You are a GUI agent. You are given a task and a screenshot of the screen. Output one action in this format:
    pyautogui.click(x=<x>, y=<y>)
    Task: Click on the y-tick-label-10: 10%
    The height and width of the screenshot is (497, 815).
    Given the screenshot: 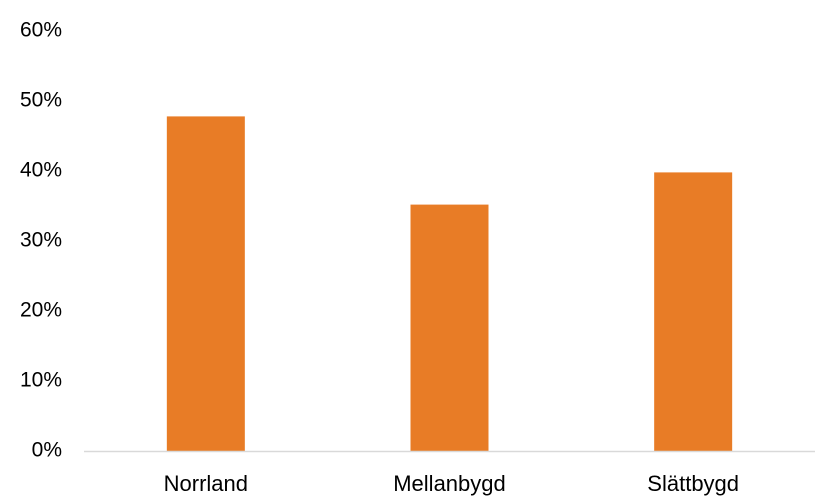 What is the action you would take?
    pyautogui.click(x=41, y=380)
    